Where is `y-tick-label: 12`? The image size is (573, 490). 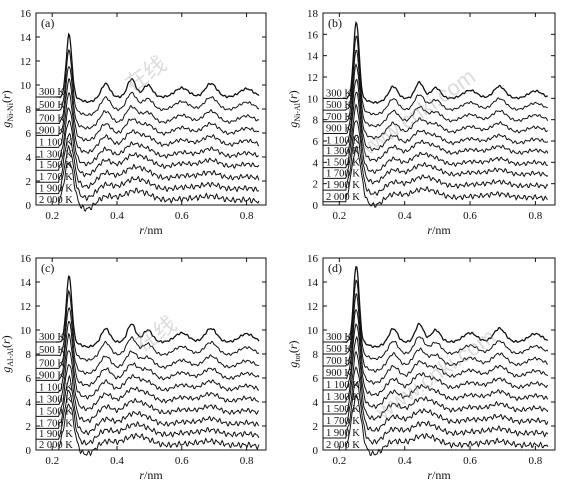
y-tick-label: 12 is located at coordinates (25, 307).